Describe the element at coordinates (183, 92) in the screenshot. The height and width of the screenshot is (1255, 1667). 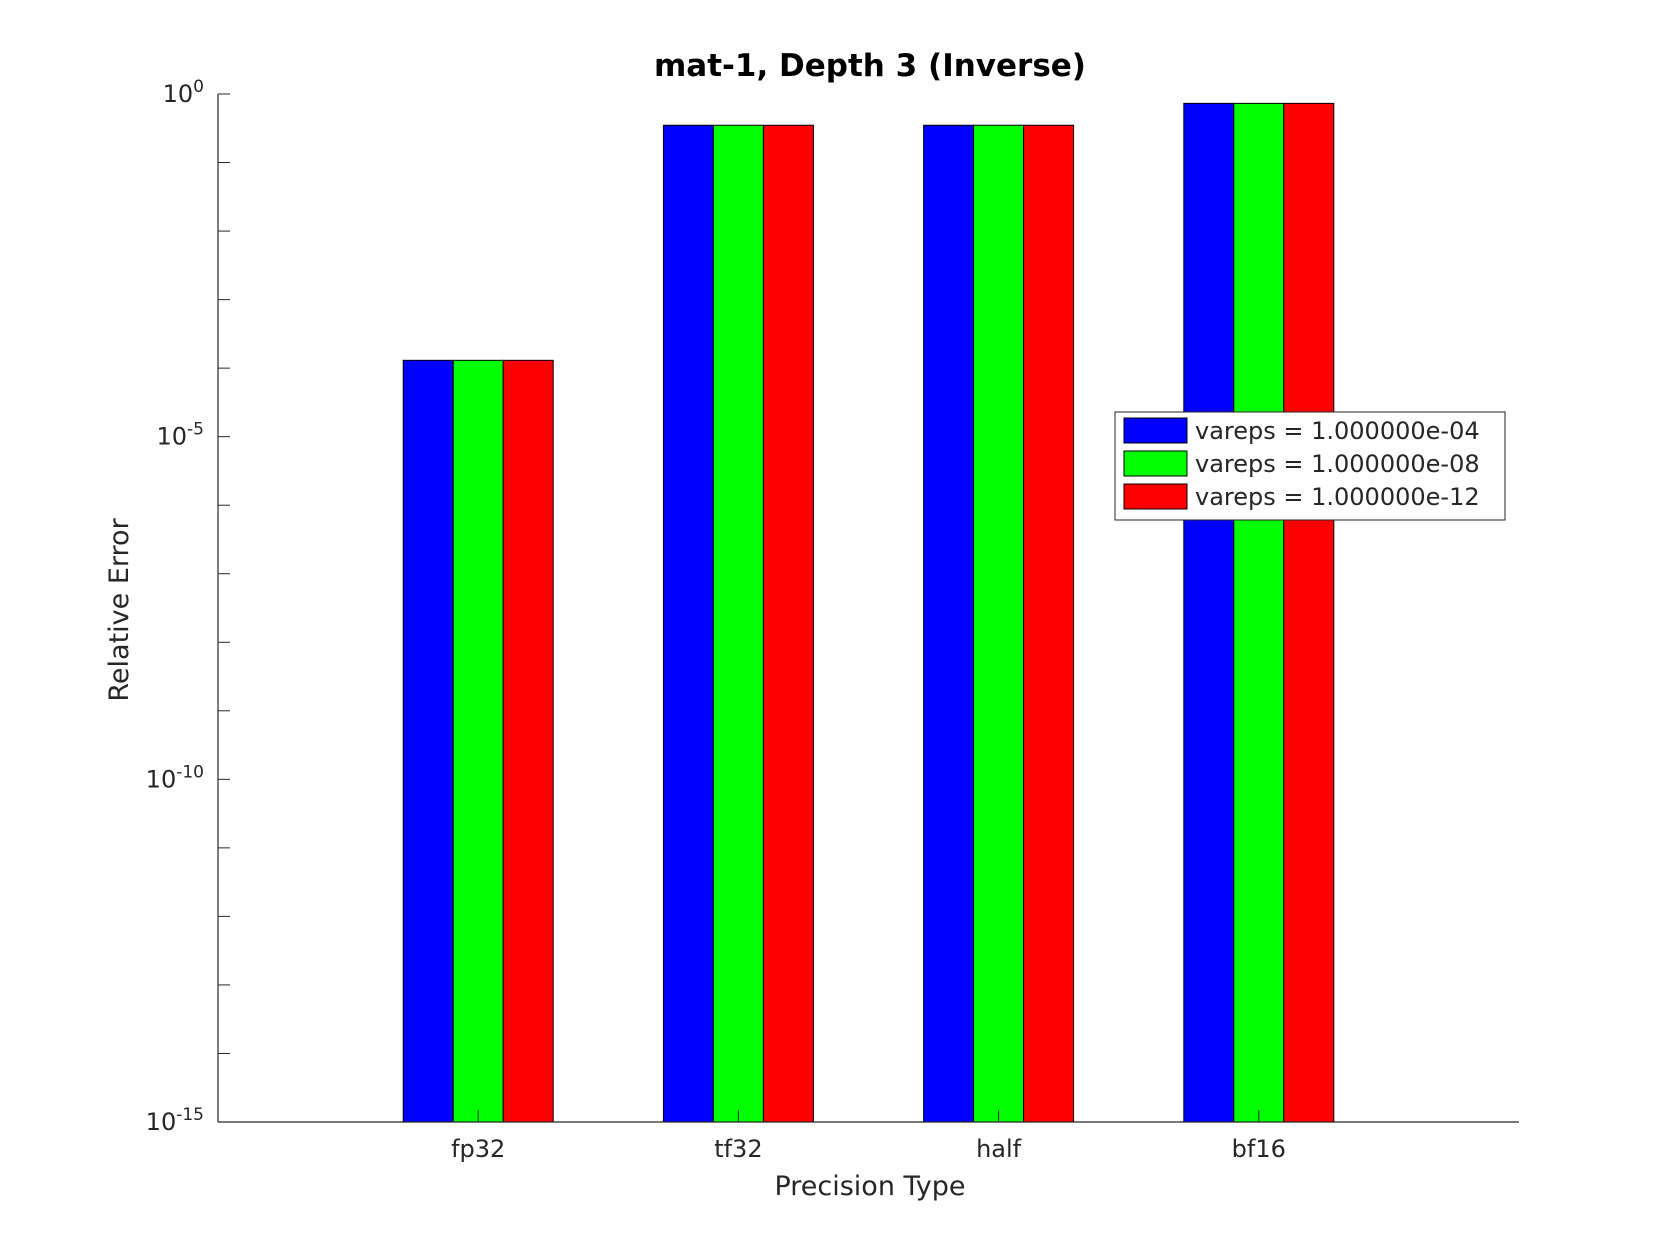
I see `y-tick-label-10e0: 10⁰` at that location.